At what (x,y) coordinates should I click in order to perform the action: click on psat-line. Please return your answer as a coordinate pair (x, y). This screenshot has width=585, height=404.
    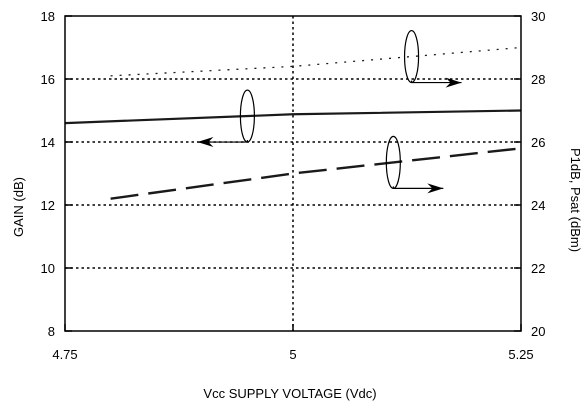
    Looking at the image, I should click on (316, 61).